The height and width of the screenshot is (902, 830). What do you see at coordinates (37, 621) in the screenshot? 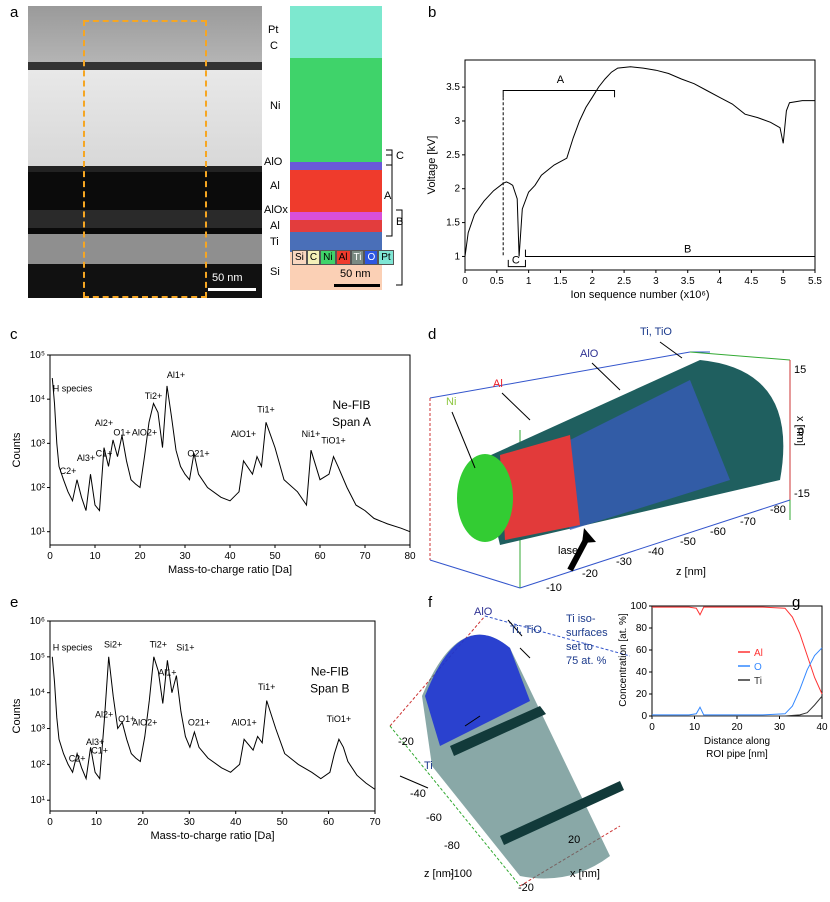
I see `y-tick-label: 10⁶` at bounding box center [37, 621].